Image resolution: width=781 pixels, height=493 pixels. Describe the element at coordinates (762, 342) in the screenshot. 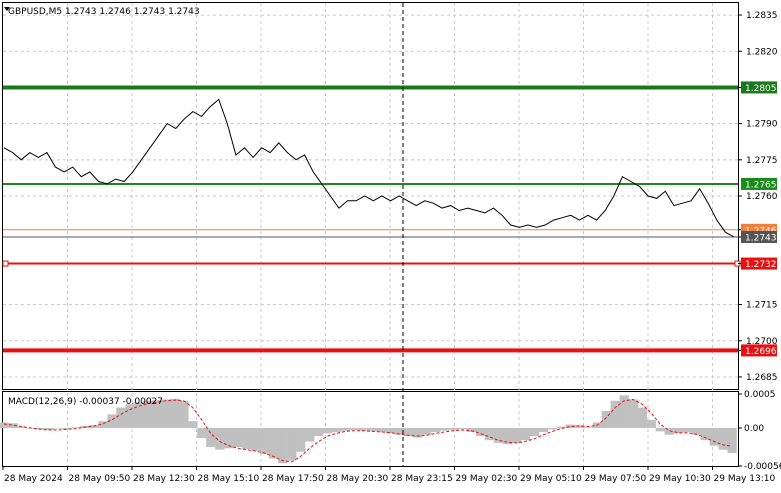

I see `price-tick-label: 1.2700` at that location.